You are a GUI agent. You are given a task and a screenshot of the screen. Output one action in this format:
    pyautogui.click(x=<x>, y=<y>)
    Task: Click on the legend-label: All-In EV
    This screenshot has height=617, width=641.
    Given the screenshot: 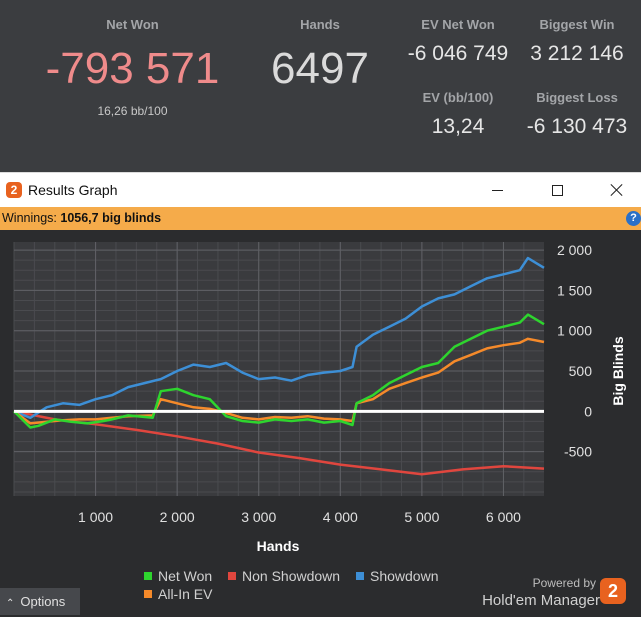 What is the action you would take?
    pyautogui.click(x=185, y=594)
    